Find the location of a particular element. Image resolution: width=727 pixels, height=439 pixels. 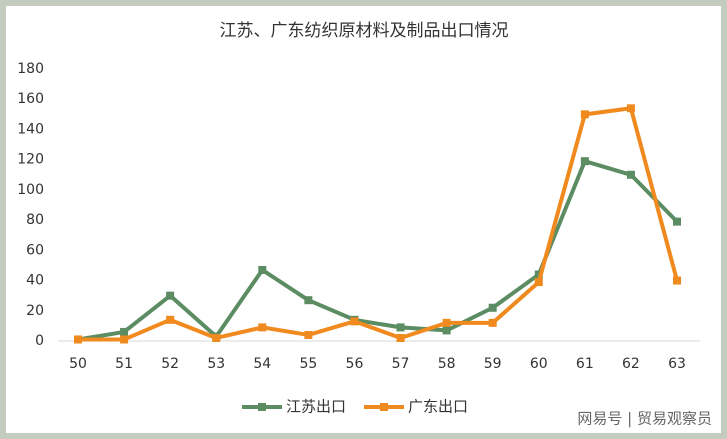

x-tick-label: 52 is located at coordinates (170, 364).